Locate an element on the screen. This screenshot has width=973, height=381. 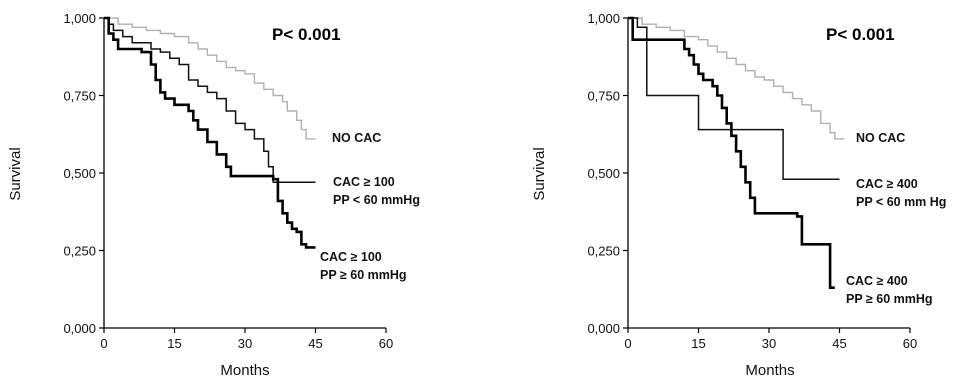
series-label-2: CAC ≥ 100 PP < 60 mmHg is located at coordinates (376, 191).